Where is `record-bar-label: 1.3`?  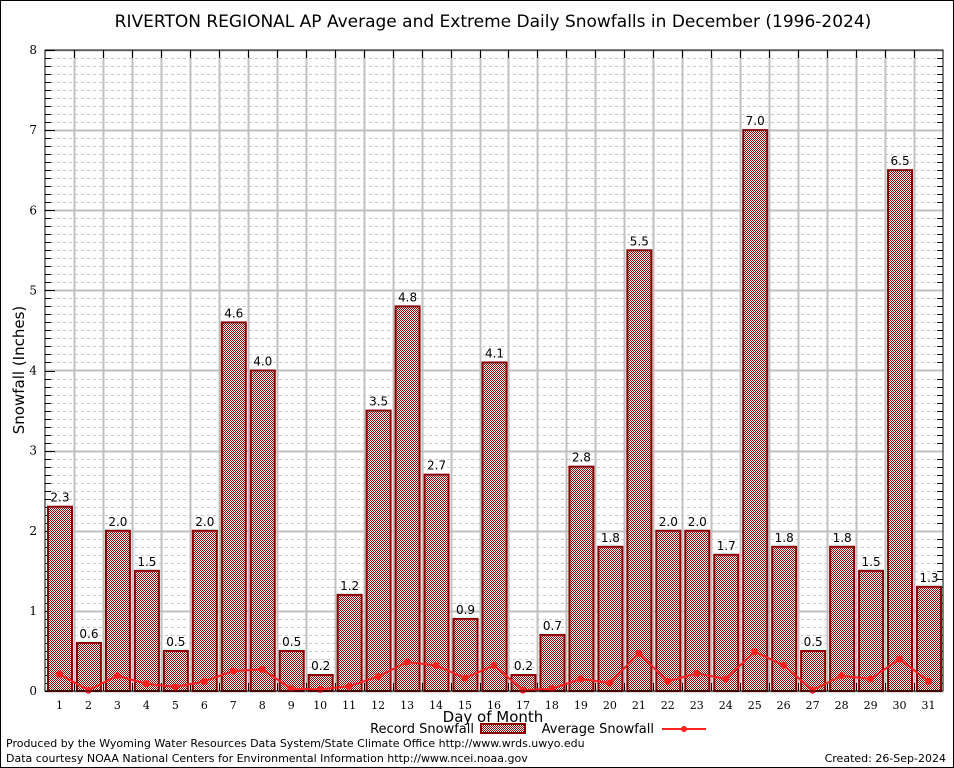
record-bar-label: 1.3 is located at coordinates (928, 578).